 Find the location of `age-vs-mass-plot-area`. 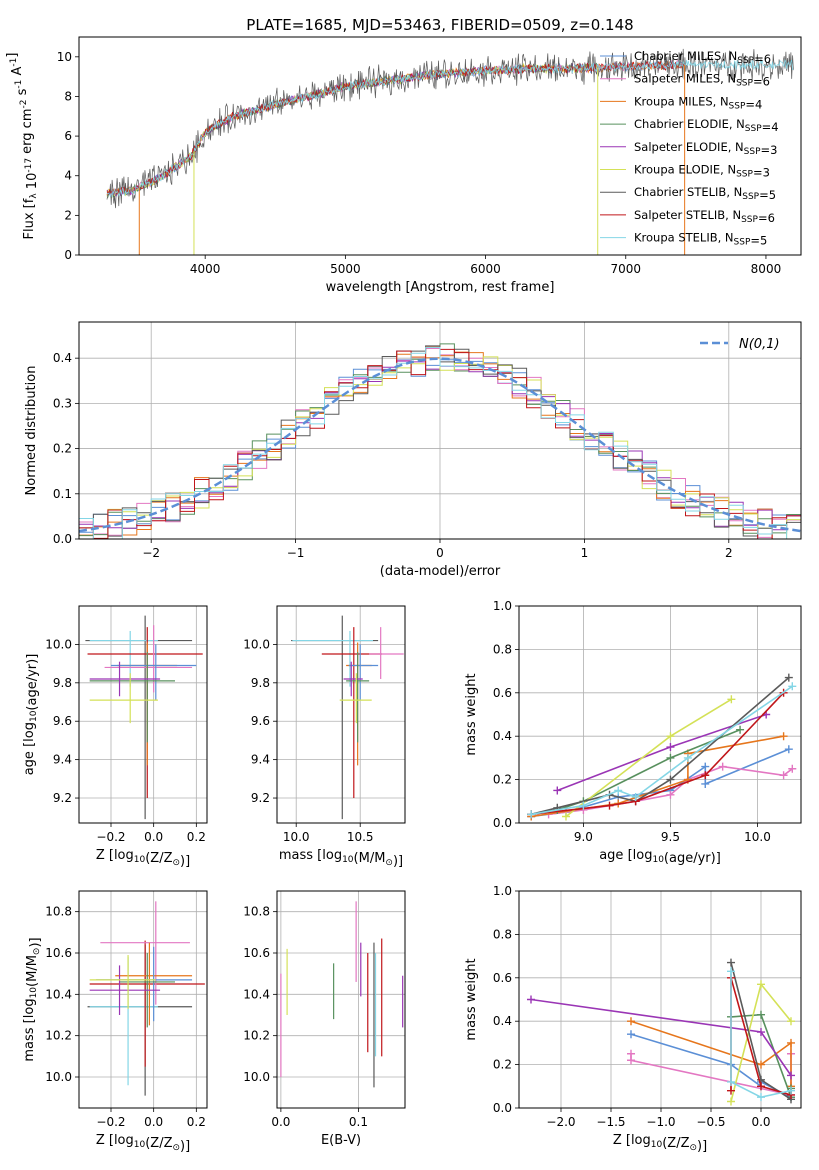

age-vs-mass-plot-area is located at coordinates (347, 717).